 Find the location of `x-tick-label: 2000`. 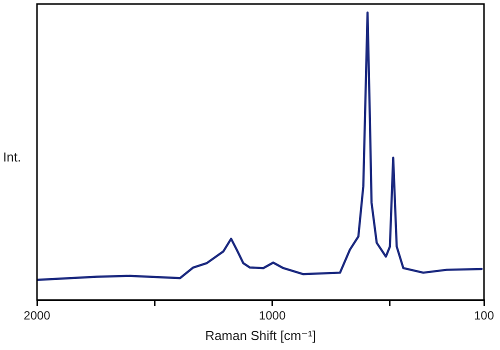

x-tick-label: 2000 is located at coordinates (37, 315).